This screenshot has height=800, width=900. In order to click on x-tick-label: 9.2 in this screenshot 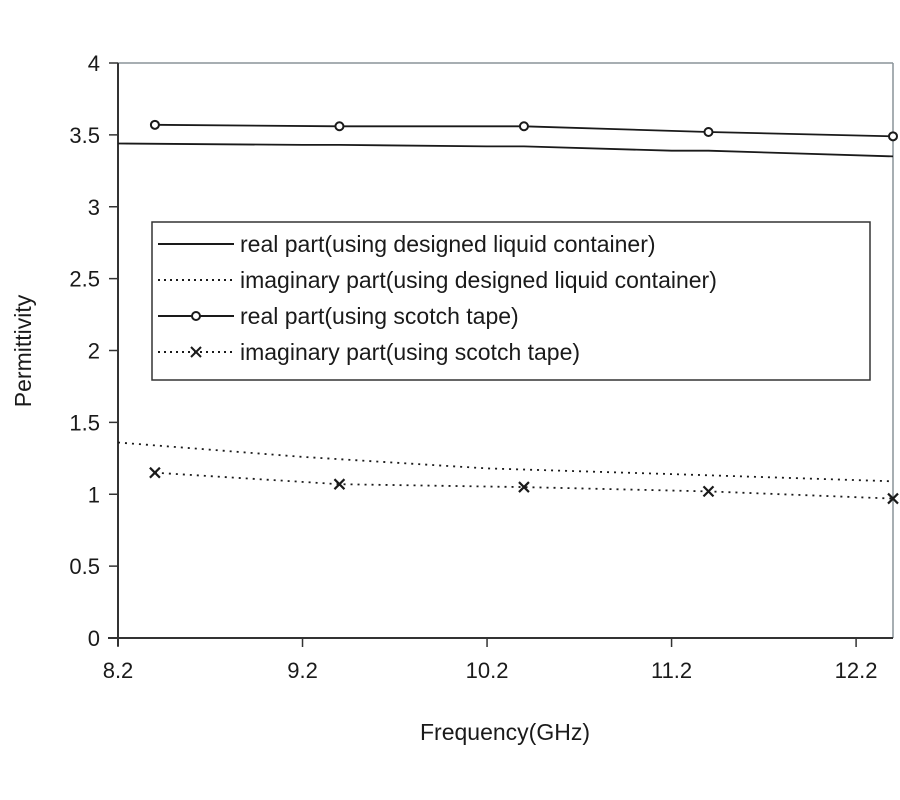, I will do `click(302, 670)`.